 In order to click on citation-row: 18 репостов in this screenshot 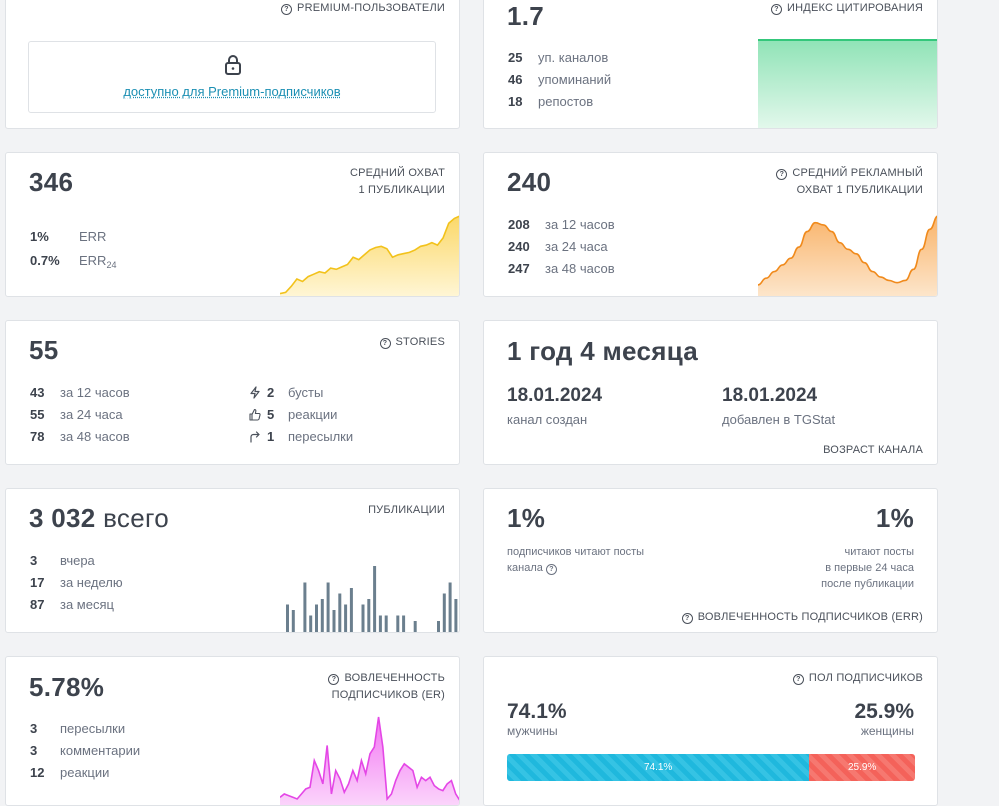, I will do `click(551, 101)`.